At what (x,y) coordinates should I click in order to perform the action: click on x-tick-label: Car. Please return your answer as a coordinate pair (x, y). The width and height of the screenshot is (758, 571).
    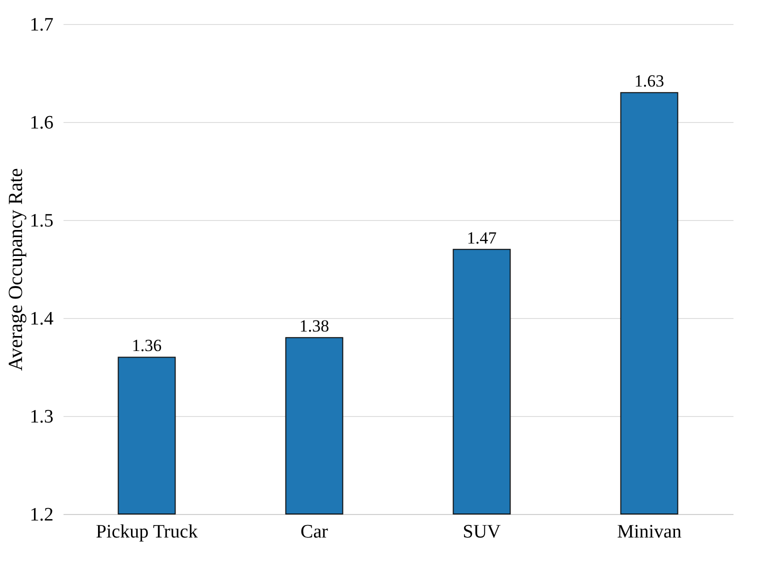
    Looking at the image, I should click on (314, 532).